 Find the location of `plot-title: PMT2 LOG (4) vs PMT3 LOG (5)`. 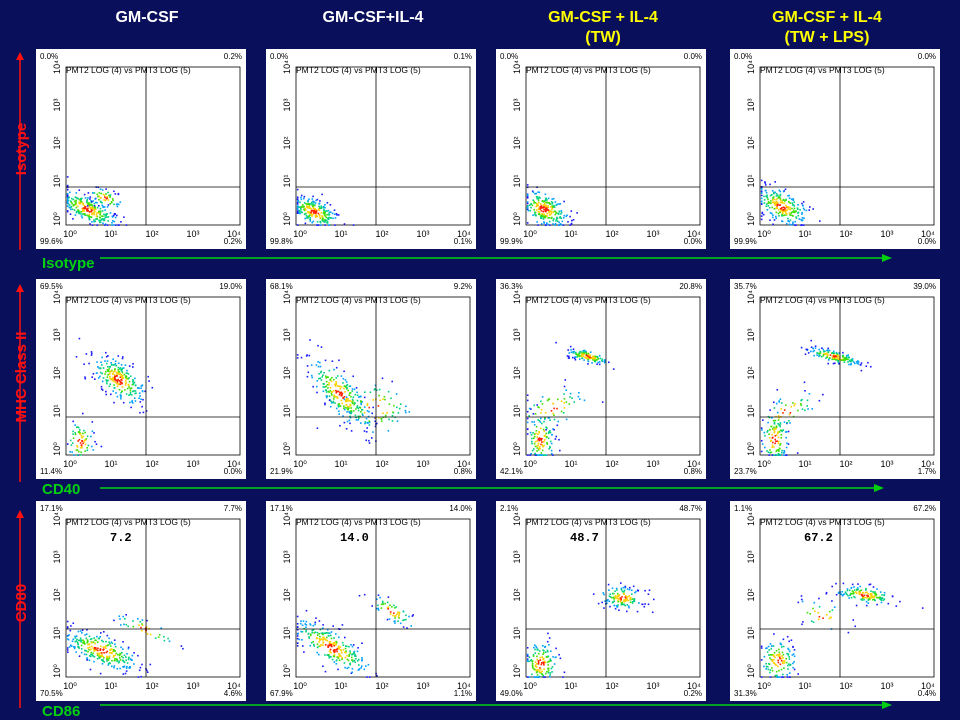

plot-title: PMT2 LOG (4) vs PMT3 LOG (5) is located at coordinates (588, 300).